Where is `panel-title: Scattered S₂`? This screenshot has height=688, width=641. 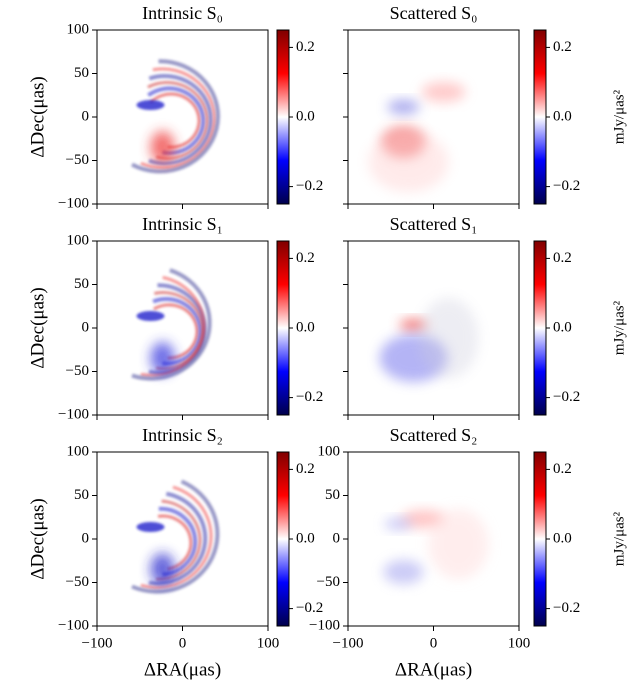
panel-title: Scattered S₂ is located at coordinates (434, 435).